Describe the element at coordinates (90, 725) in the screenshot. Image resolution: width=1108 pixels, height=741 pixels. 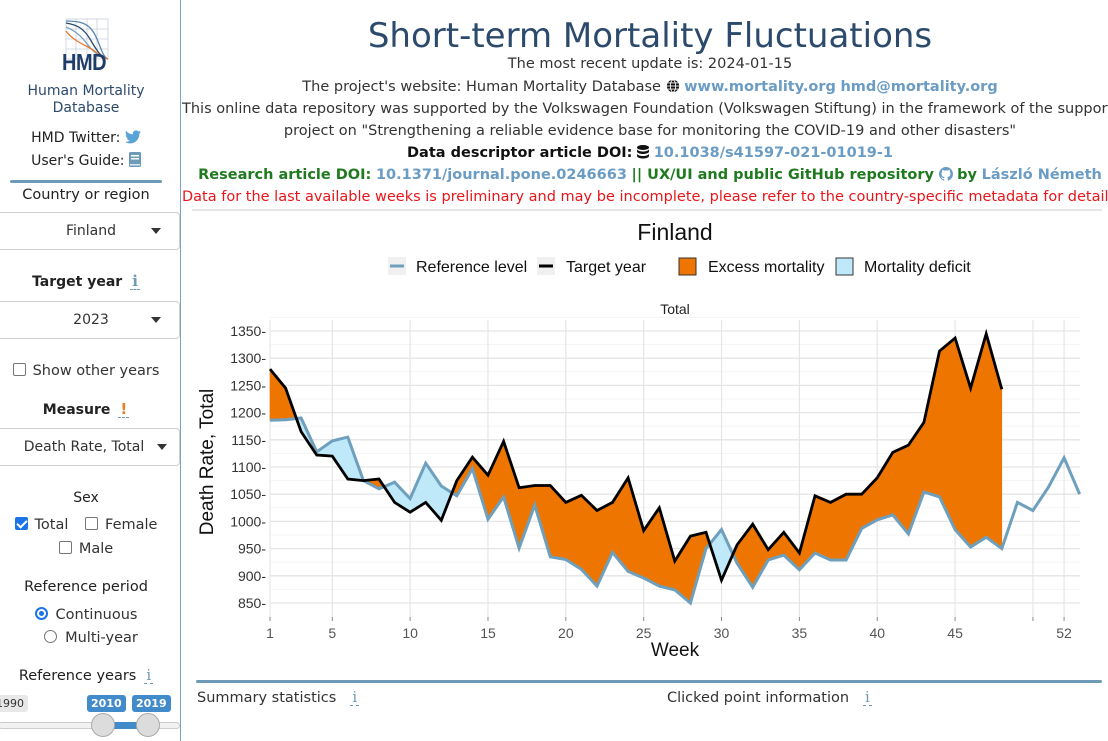
I see `reference-years-slider-track` at that location.